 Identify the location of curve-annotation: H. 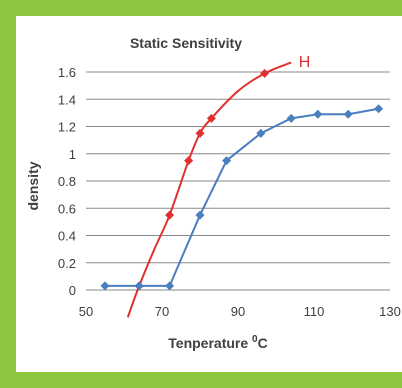
(305, 62).